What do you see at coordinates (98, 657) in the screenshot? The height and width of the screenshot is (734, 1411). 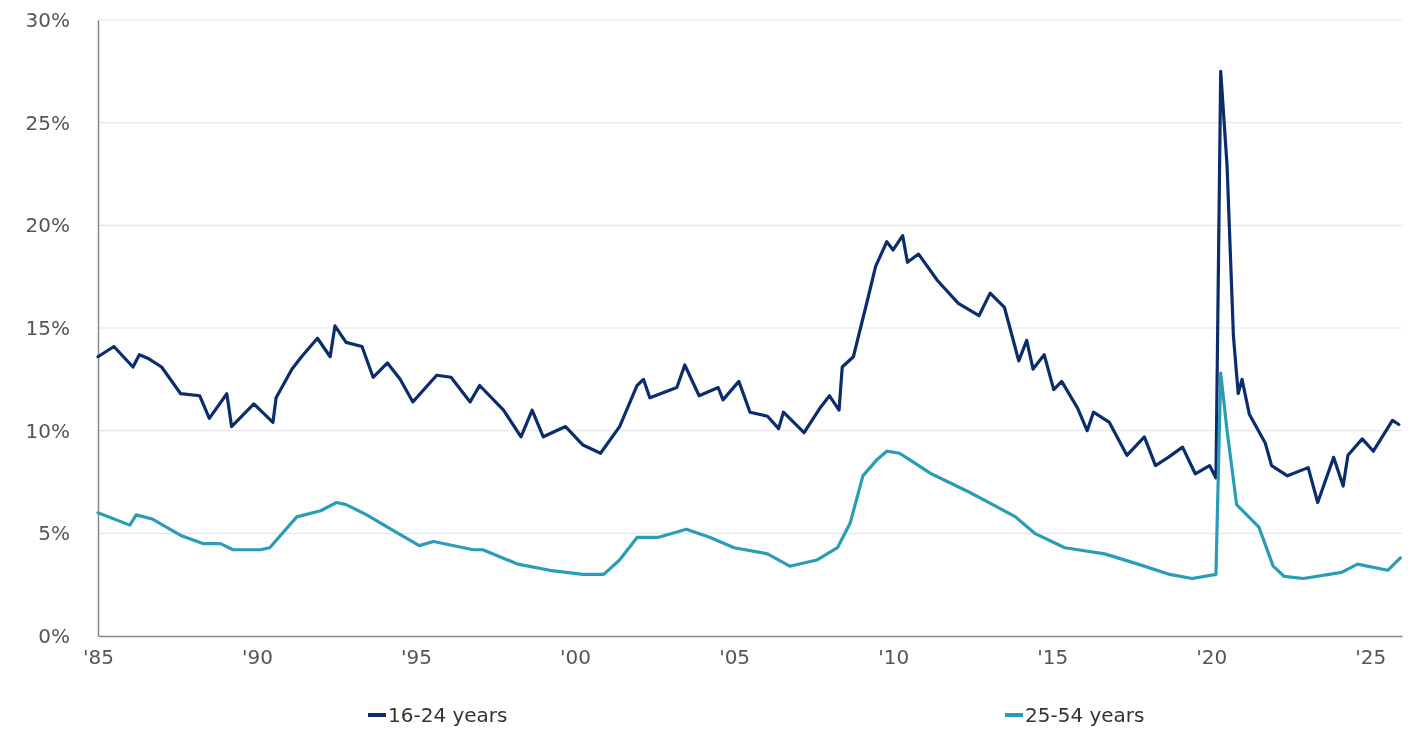 I see `x-tick-label: '85` at bounding box center [98, 657].